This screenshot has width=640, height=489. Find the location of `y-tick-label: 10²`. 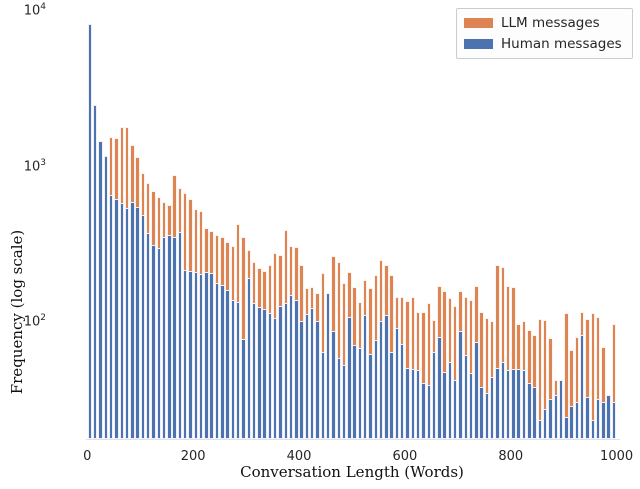

y-tick-label: 10² is located at coordinates (34, 321).